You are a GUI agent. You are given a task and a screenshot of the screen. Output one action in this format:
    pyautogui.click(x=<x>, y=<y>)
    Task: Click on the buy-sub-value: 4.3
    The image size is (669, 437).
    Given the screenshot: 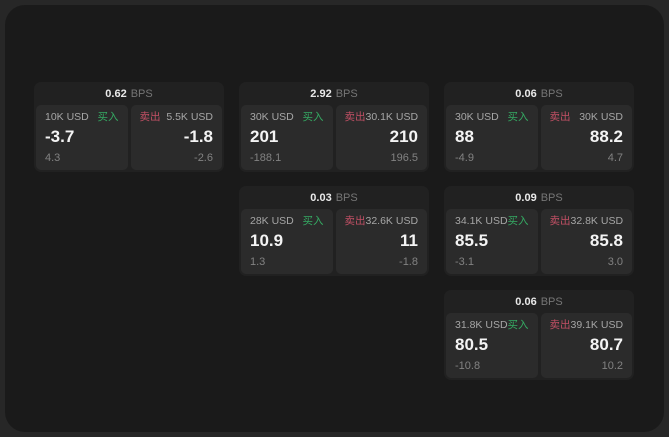 What is the action you would take?
    pyautogui.click(x=53, y=158)
    